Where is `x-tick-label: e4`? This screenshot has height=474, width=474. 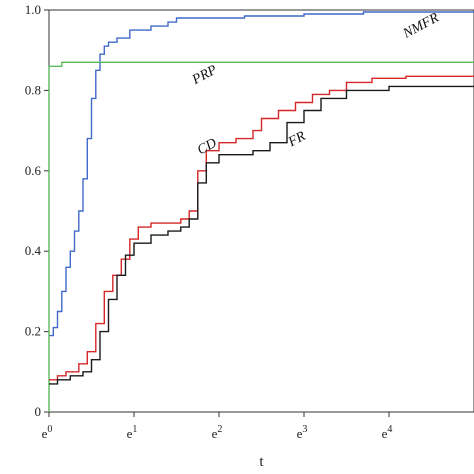
x-tick-label: e4 is located at coordinates (387, 432).